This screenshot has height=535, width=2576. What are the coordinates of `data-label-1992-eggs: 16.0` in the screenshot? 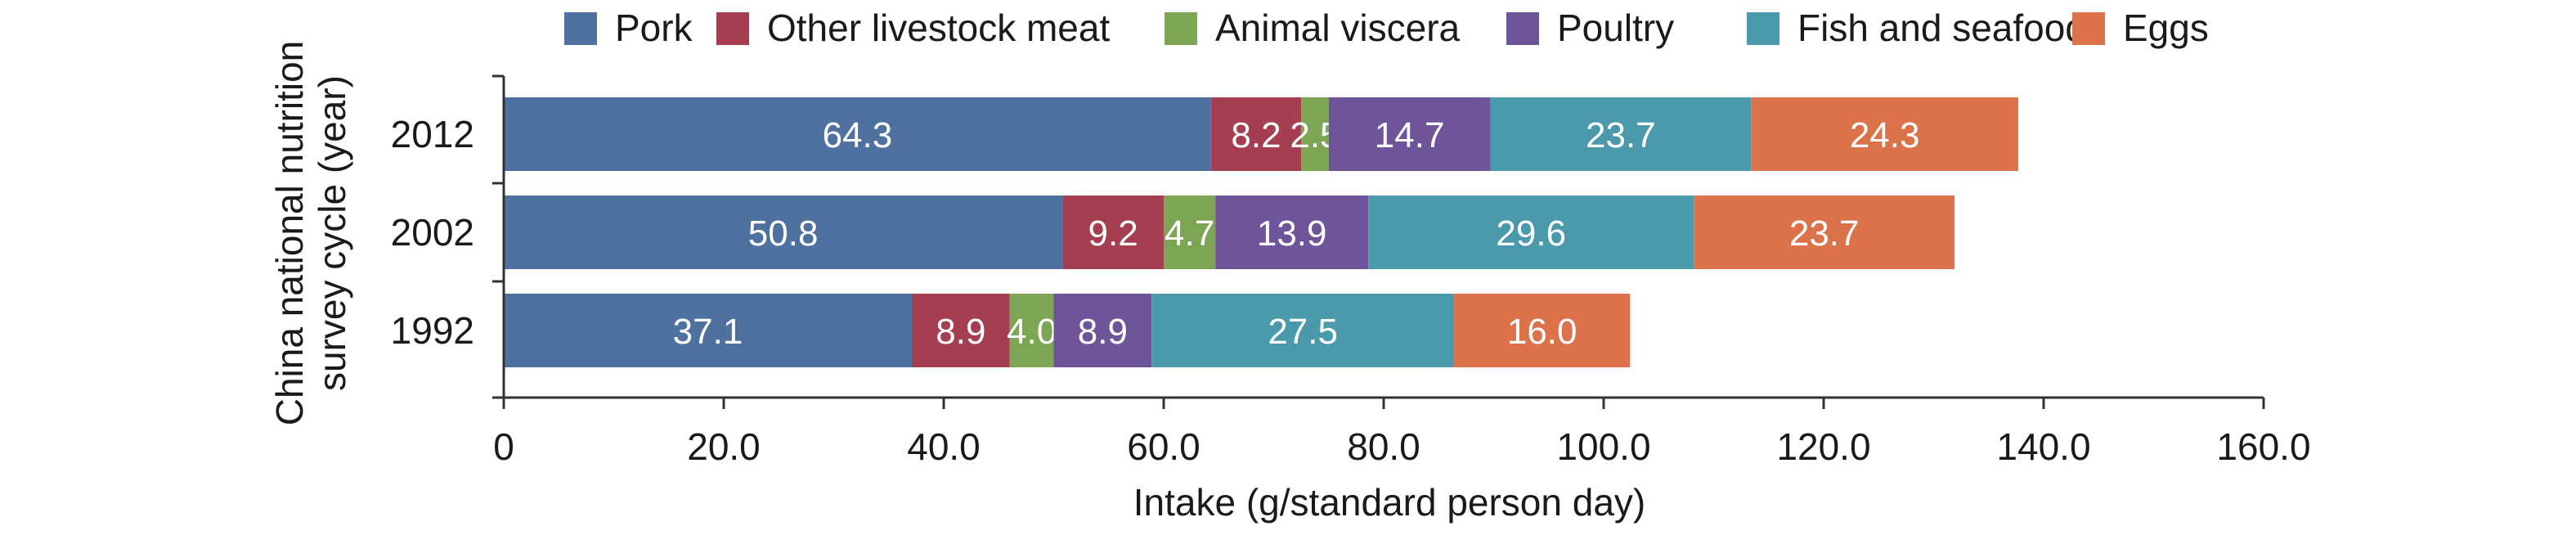 It's located at (1542, 332).